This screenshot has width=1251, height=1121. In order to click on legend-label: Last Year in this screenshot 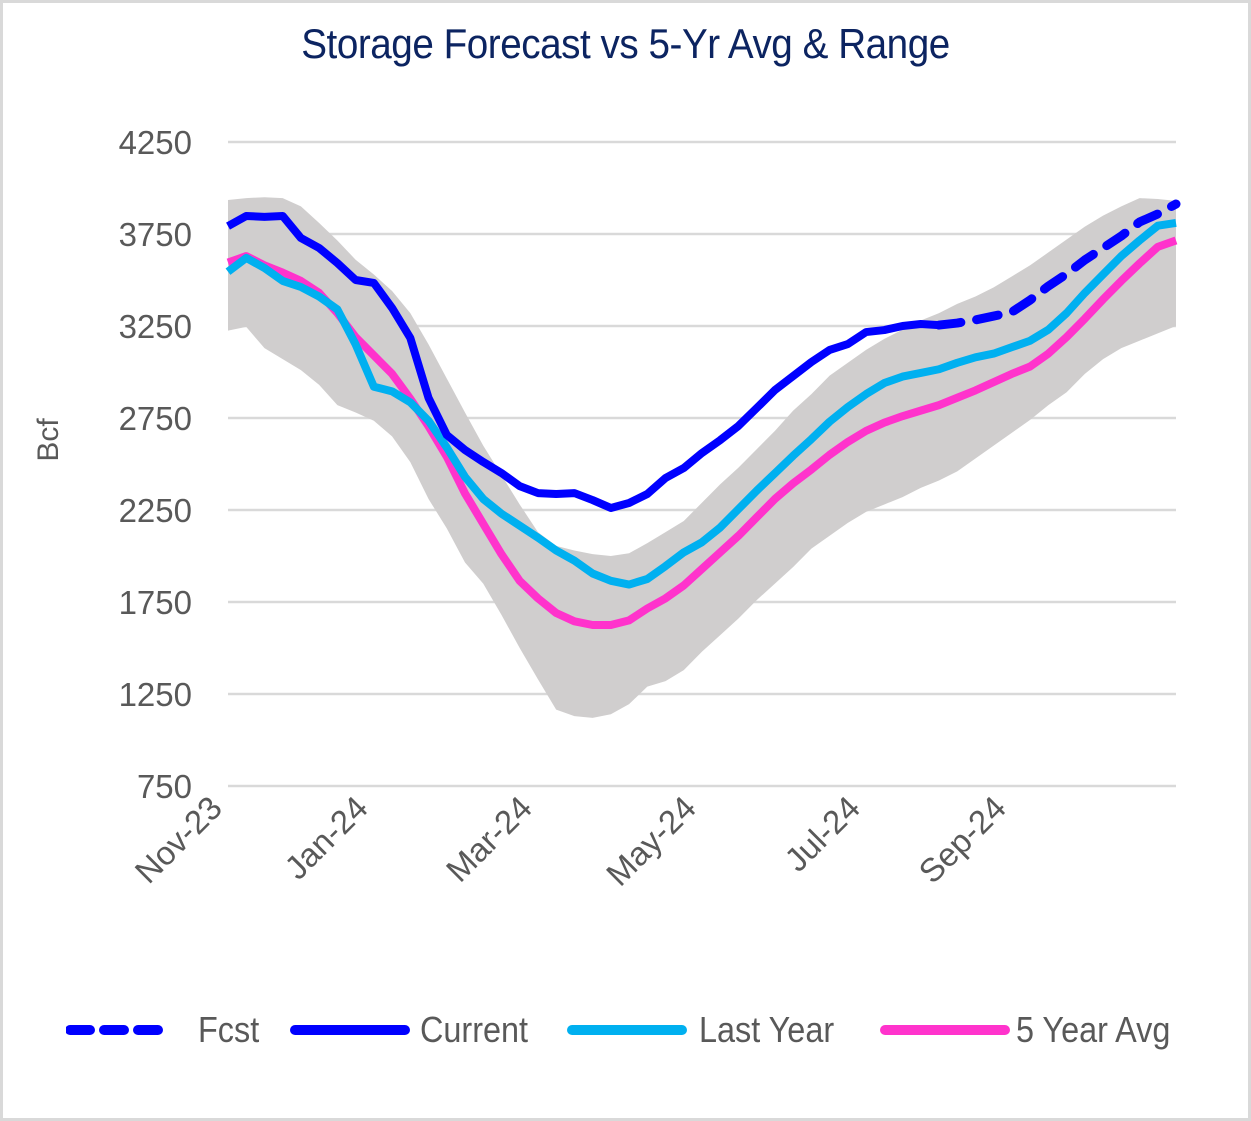, I will do `click(767, 1029)`.